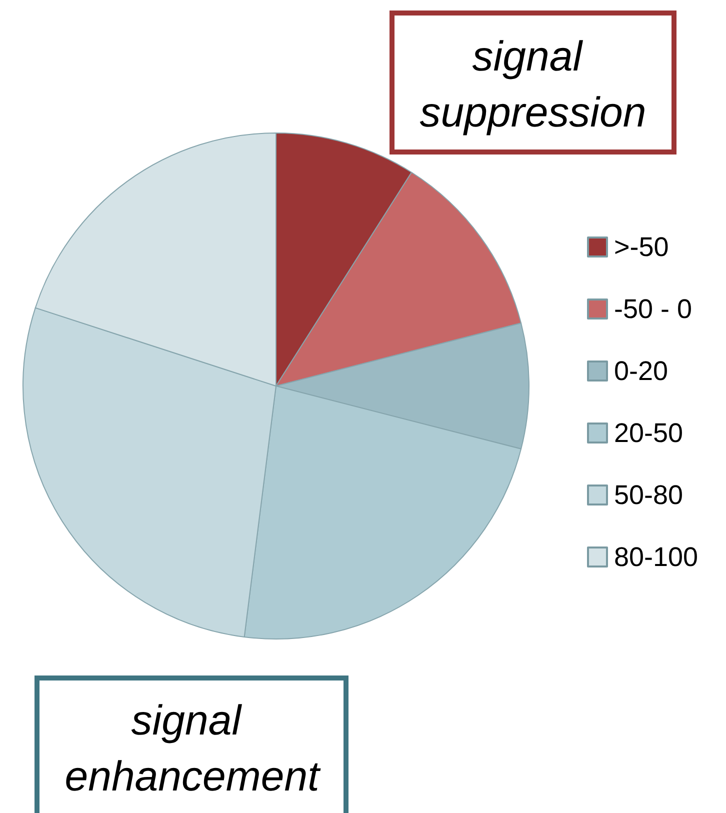 Image resolution: width=726 pixels, height=813 pixels. Describe the element at coordinates (656, 557) in the screenshot. I see `legend-label: 80-100` at that location.